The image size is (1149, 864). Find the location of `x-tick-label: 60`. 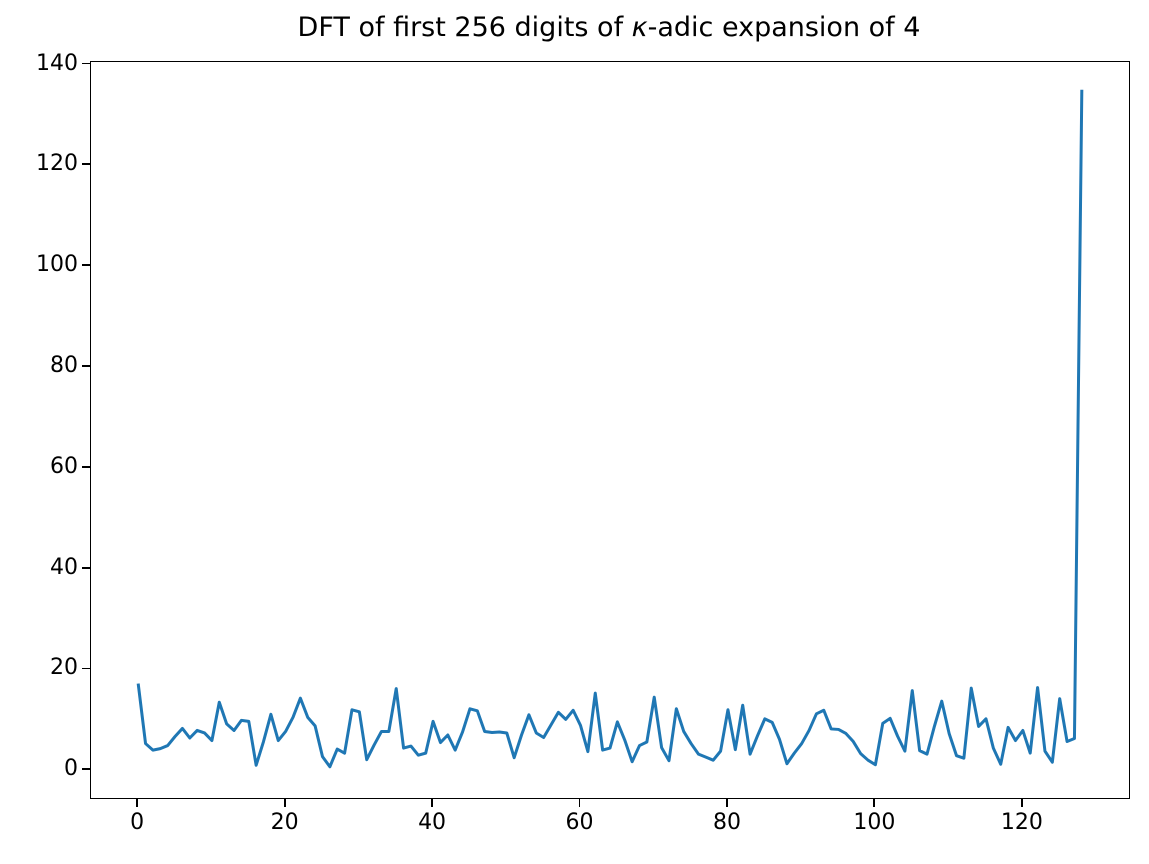

x-tick-label: 60 is located at coordinates (579, 822).